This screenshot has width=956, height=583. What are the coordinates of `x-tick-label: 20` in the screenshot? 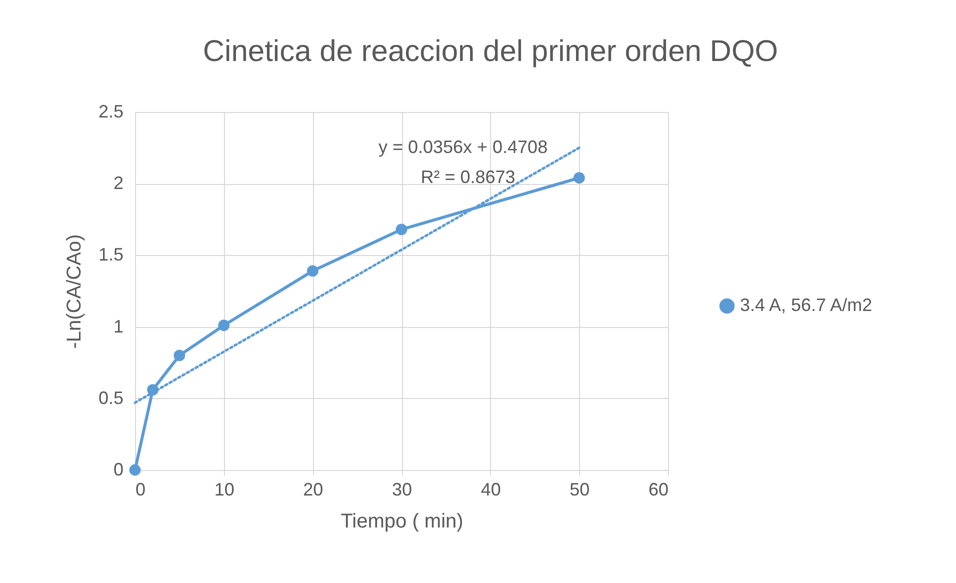 It's located at (313, 490).